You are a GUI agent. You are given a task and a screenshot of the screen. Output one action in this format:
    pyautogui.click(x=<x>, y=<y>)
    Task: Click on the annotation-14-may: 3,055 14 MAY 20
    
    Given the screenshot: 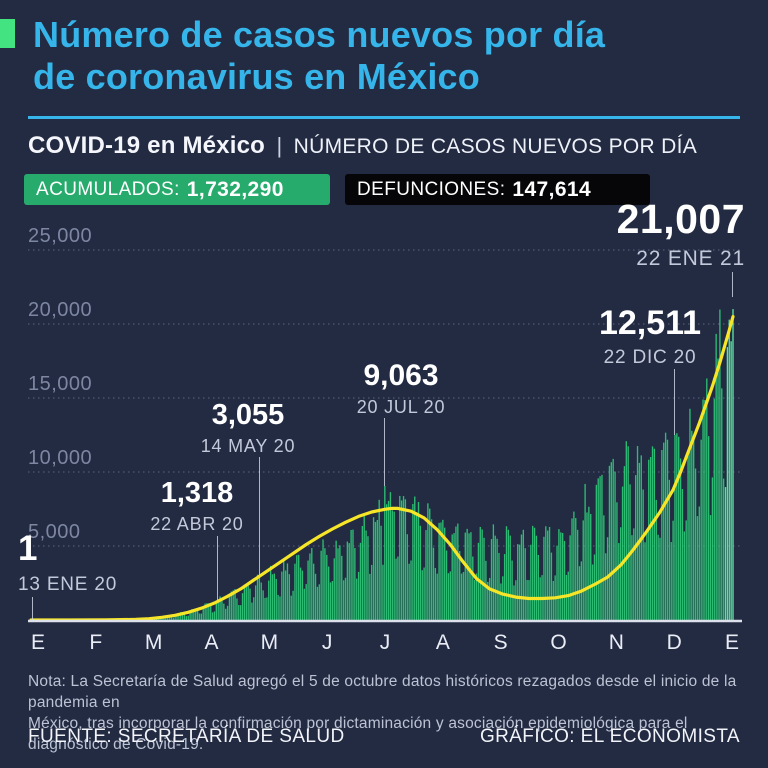 What is the action you would take?
    pyautogui.click(x=248, y=427)
    